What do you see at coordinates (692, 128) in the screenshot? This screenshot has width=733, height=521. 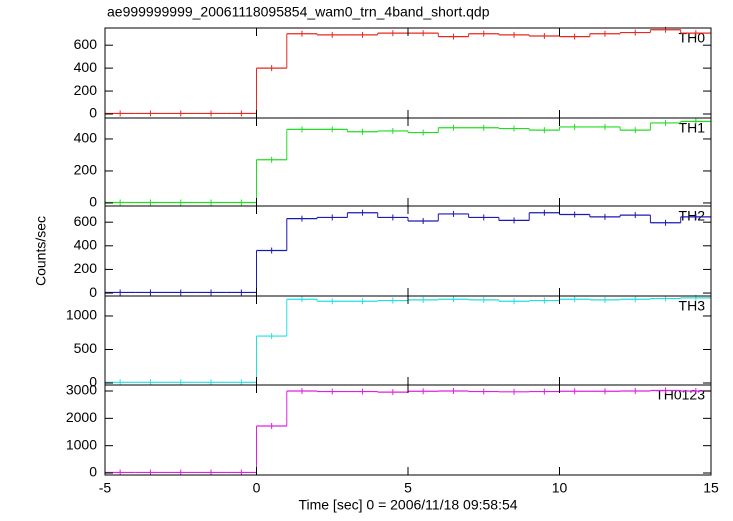 I see `series-label: TH1` at bounding box center [692, 128].